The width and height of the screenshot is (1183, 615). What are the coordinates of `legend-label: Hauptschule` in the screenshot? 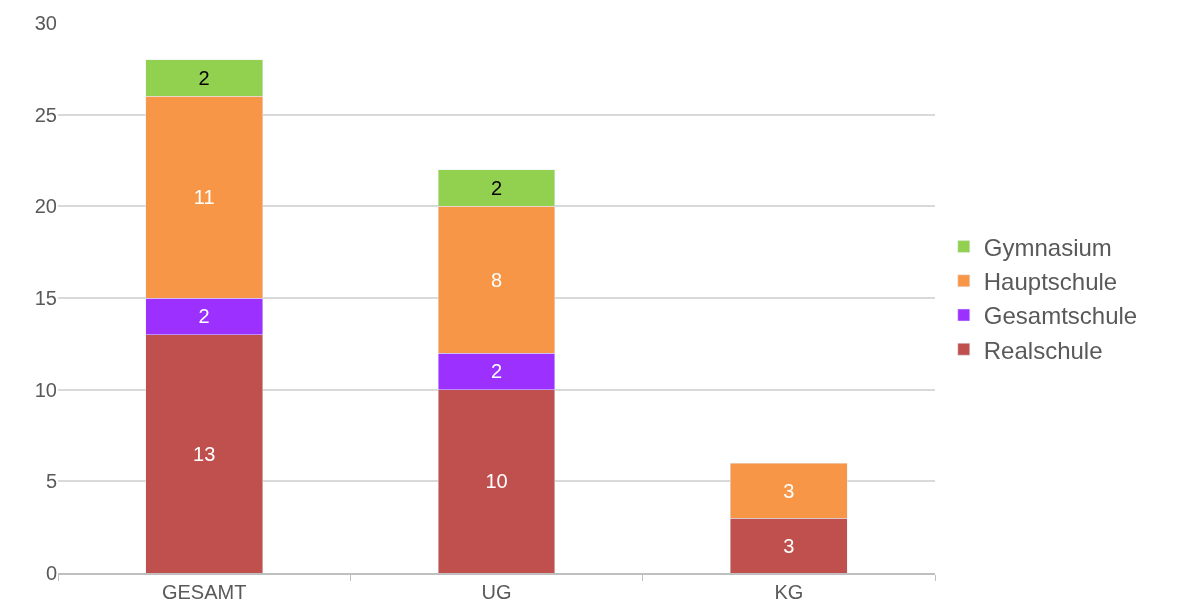 It's located at (1050, 282).